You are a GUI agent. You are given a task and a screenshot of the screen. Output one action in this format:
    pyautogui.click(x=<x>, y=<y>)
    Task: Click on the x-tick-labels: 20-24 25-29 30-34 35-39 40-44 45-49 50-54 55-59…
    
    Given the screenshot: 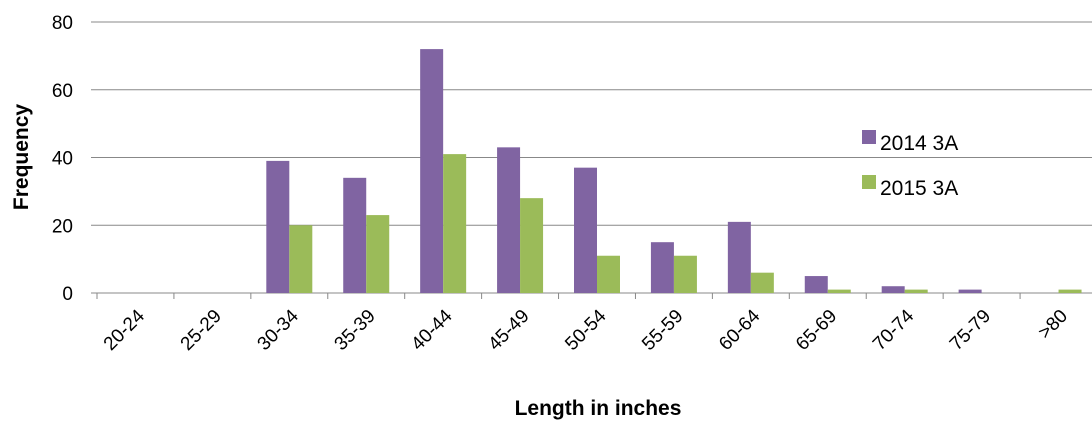 What is the action you would take?
    pyautogui.click(x=586, y=330)
    